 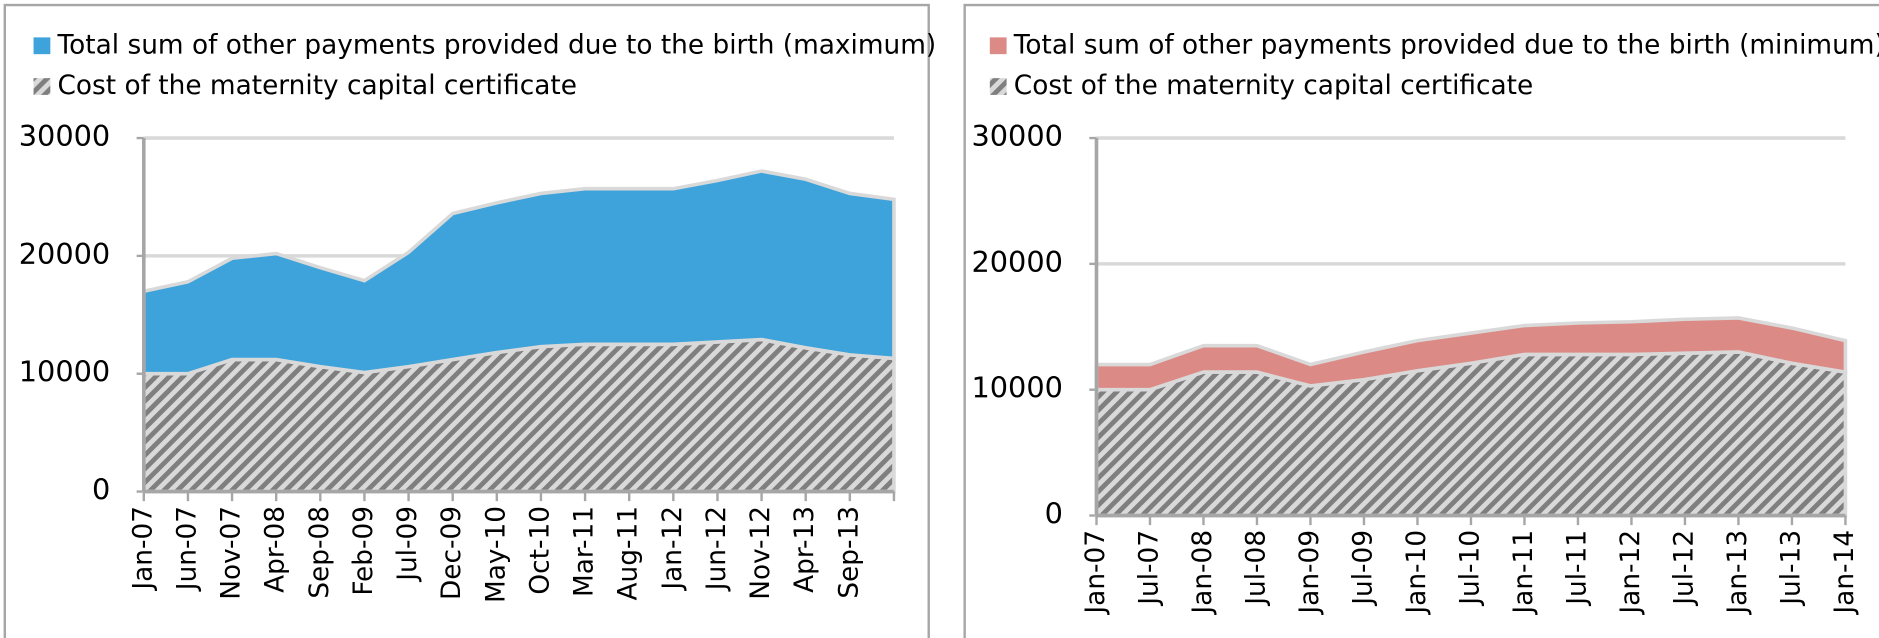 What do you see at coordinates (540, 550) in the screenshot?
I see `x-tick-label: Oct-10` at bounding box center [540, 550].